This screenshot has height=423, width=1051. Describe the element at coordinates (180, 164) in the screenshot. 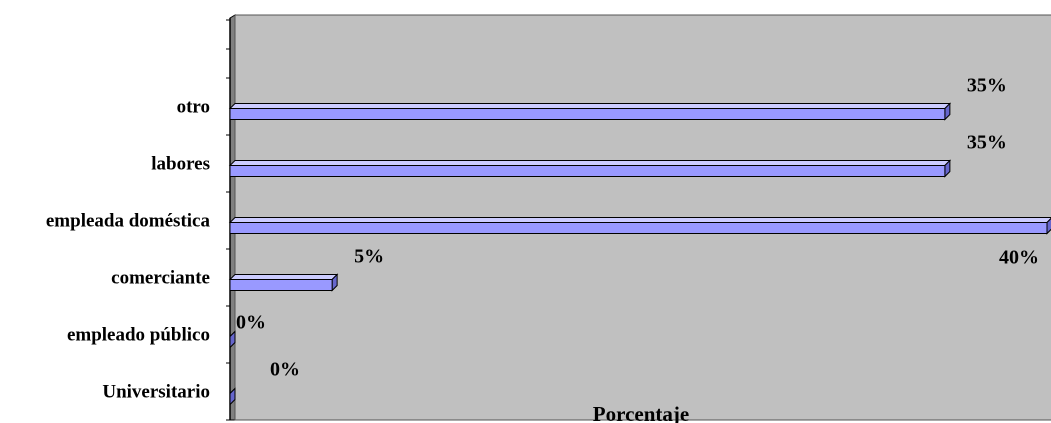

I see `category-label: labores` at that location.